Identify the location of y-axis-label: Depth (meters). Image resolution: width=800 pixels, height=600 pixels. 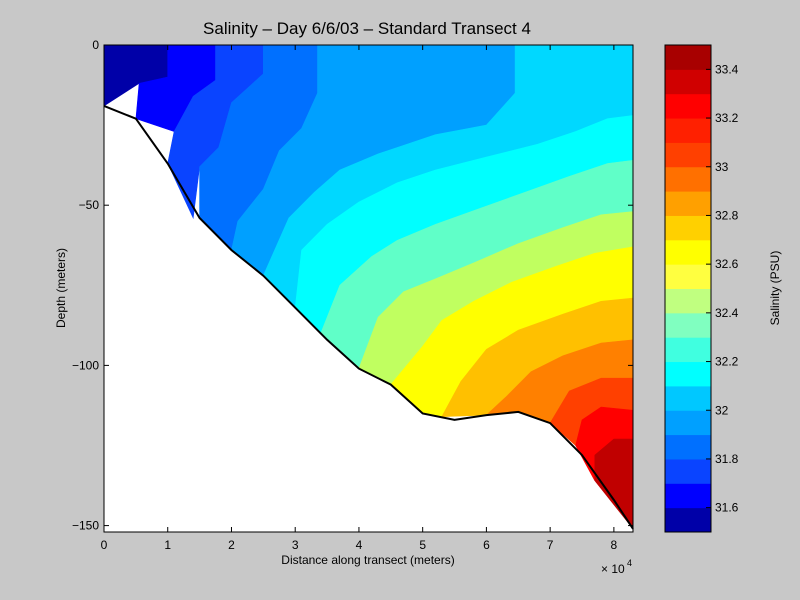
(61, 288).